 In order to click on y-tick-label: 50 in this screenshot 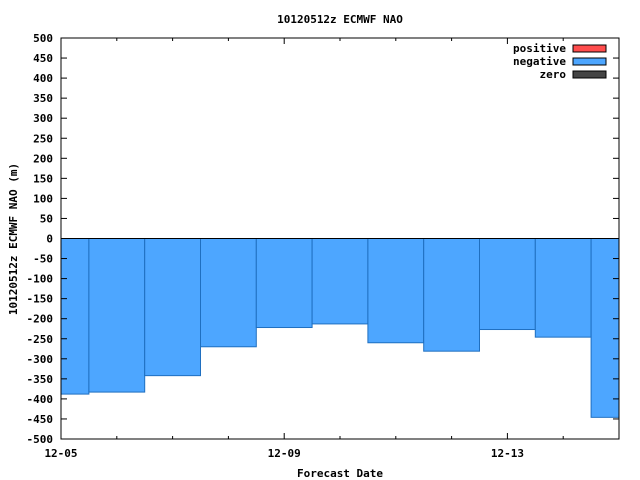, I will do `click(46, 218)`.